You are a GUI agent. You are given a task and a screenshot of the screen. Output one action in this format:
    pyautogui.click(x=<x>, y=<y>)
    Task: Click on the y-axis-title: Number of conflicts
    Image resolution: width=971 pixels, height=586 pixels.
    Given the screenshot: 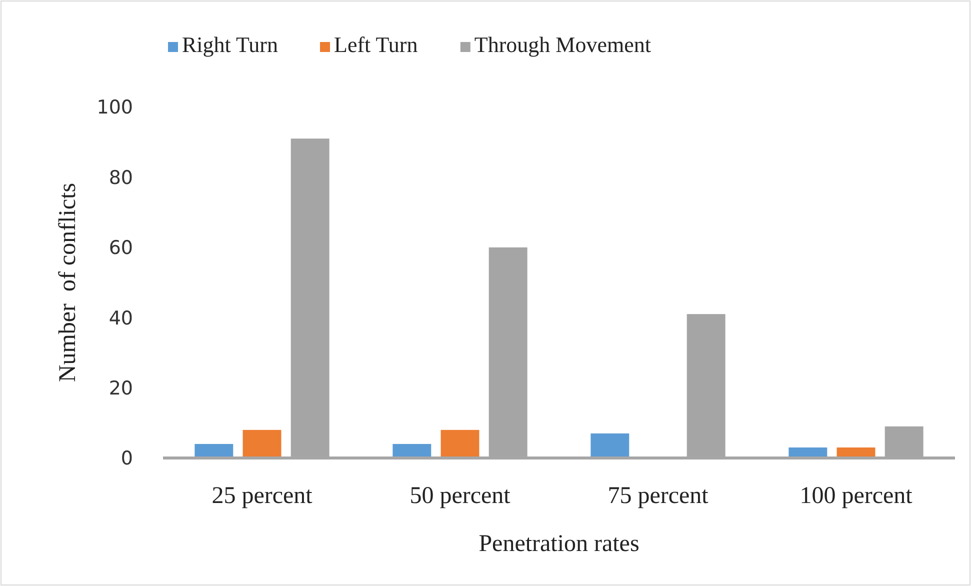 What is the action you would take?
    pyautogui.click(x=68, y=282)
    